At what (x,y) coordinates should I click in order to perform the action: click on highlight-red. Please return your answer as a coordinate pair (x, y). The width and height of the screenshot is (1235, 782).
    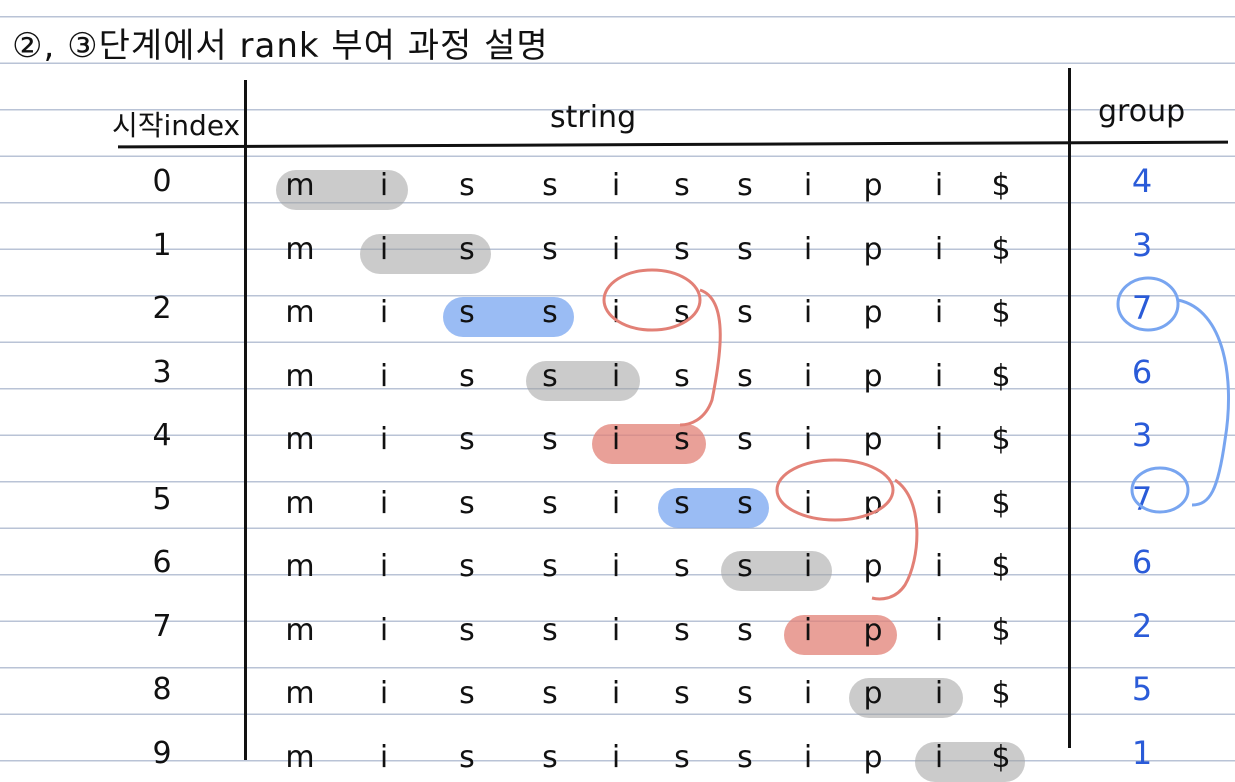
    Looking at the image, I should click on (840, 634).